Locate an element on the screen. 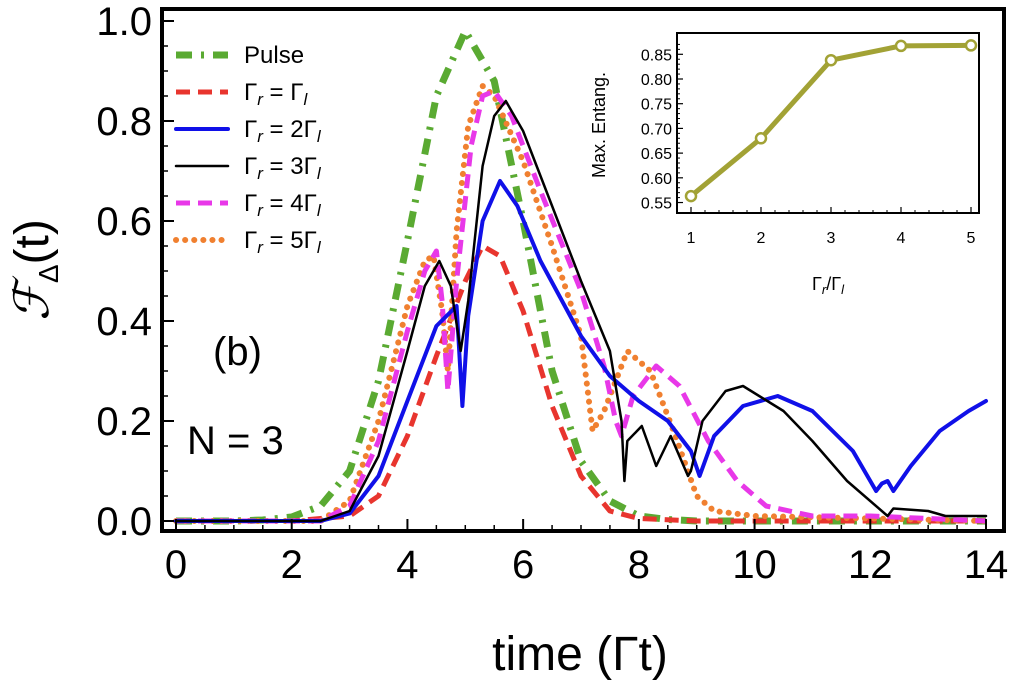 This screenshot has width=1018, height=682. y-axis-argument: (t) is located at coordinates (32, 241).